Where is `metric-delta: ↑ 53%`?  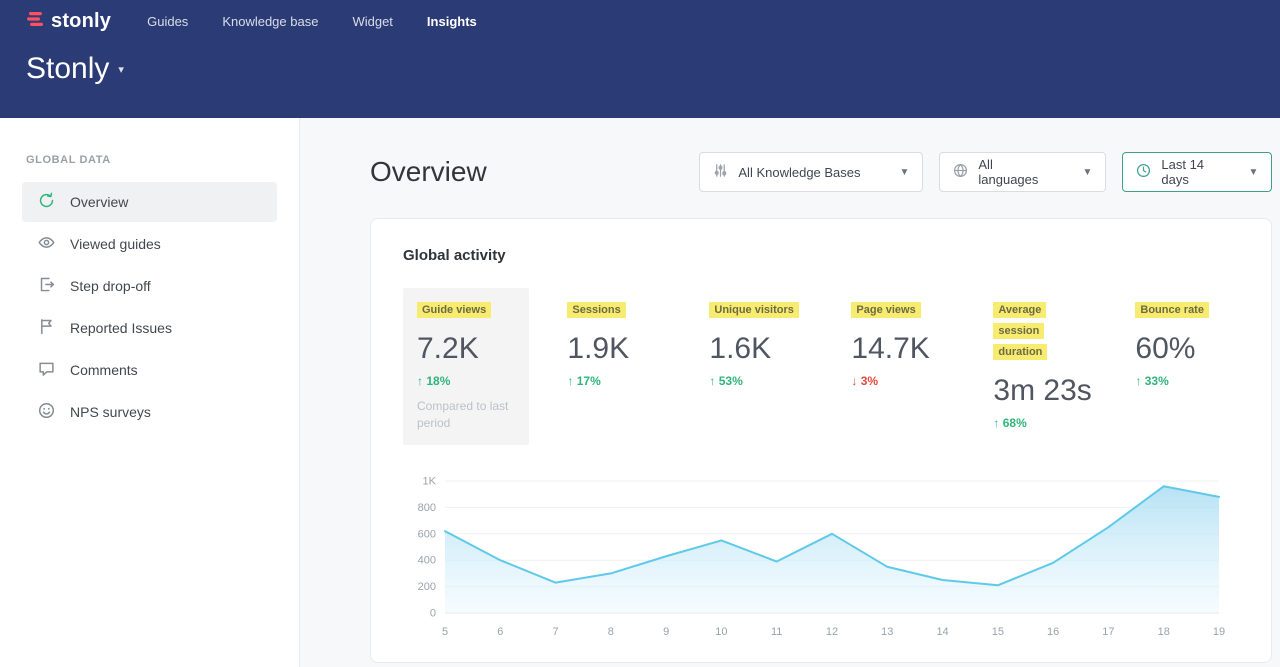 metric-delta: ↑ 53% is located at coordinates (726, 380).